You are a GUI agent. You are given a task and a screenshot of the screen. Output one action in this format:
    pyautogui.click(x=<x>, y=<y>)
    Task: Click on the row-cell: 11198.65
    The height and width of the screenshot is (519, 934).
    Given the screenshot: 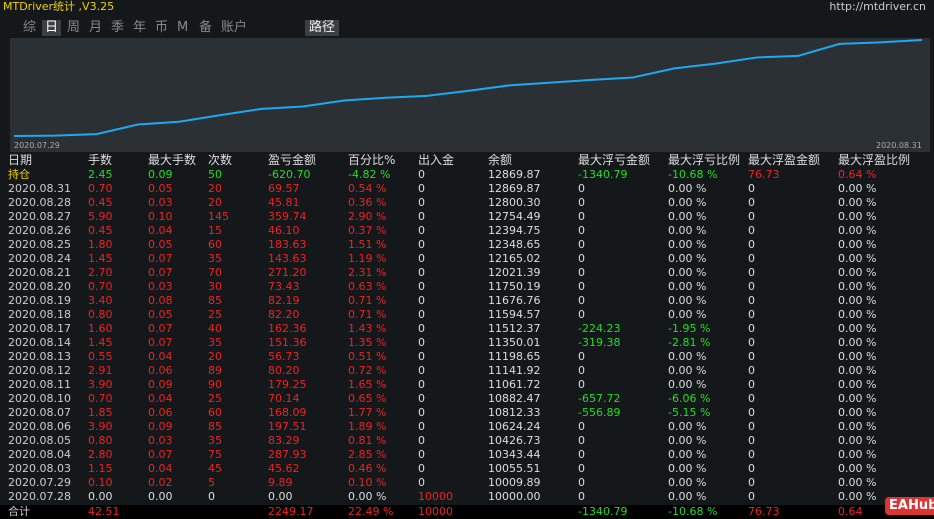 What is the action you would take?
    pyautogui.click(x=514, y=356)
    